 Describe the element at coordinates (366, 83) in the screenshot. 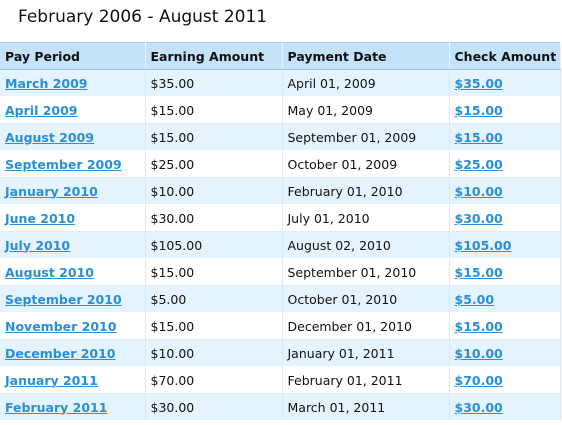

I see `payment-date-cell: April 01, 2009` at that location.